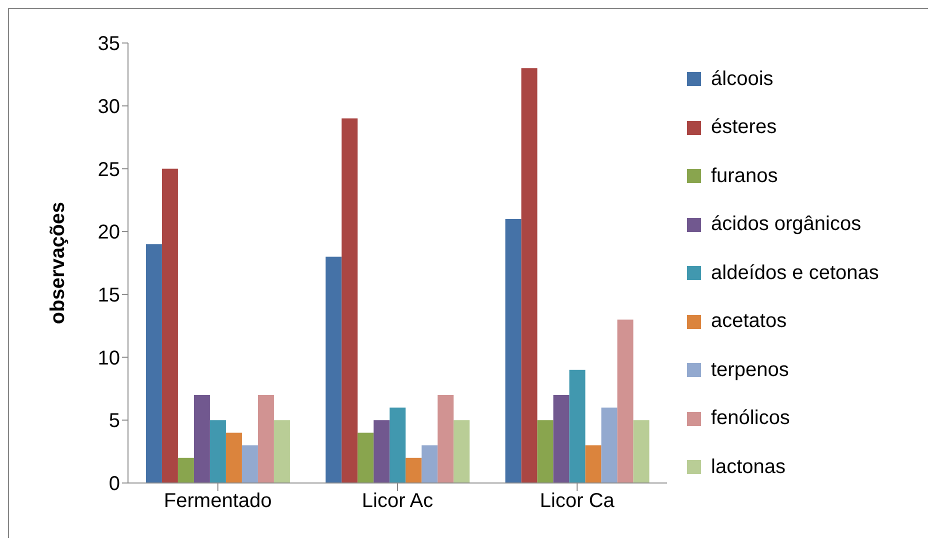 This screenshot has width=934, height=542. I want to click on x-tick-label: Licor Ac, so click(398, 501).